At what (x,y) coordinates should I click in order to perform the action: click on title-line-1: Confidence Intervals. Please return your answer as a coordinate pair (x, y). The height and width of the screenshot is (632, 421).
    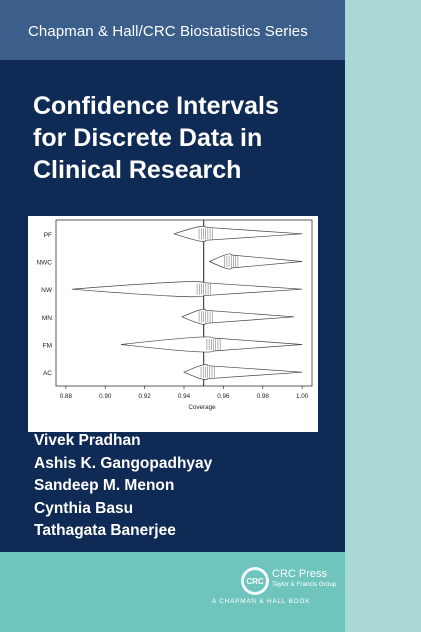
    Looking at the image, I should click on (156, 106).